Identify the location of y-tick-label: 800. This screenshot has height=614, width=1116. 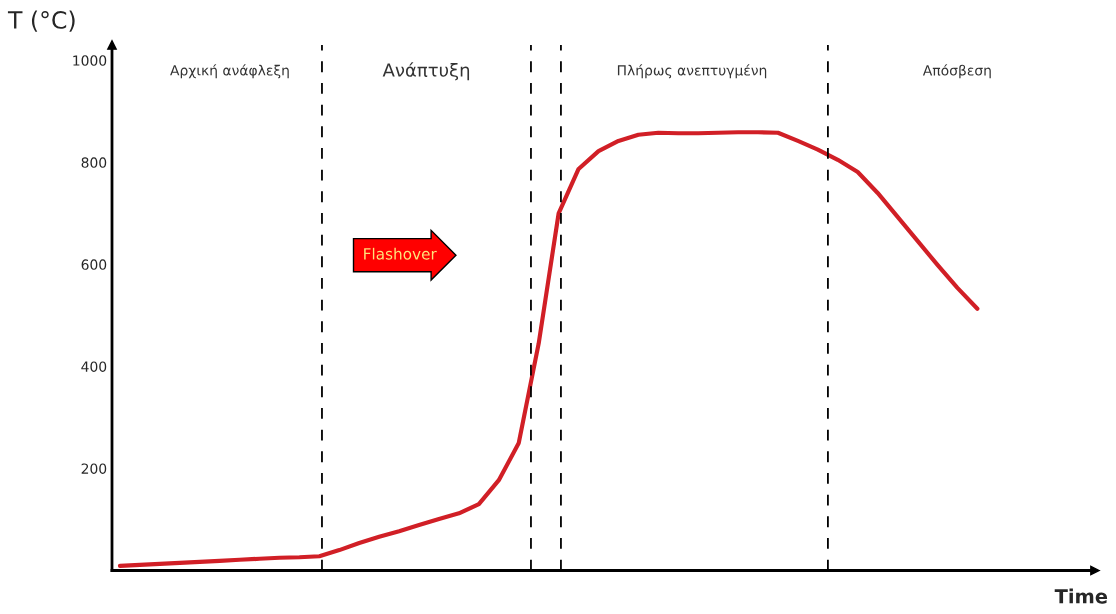
(94, 162).